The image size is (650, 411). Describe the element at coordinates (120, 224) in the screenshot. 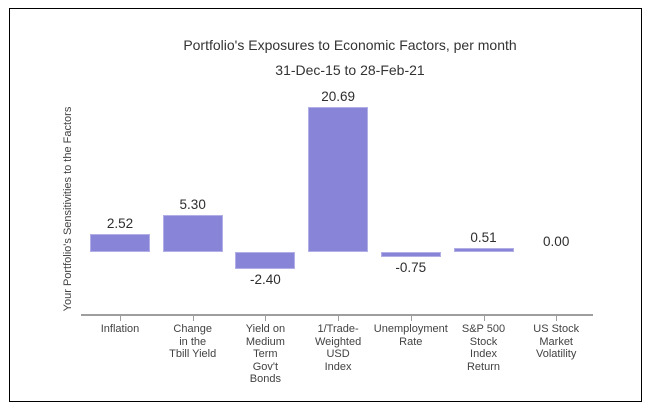

I see `bar-value-label: 2.52` at that location.